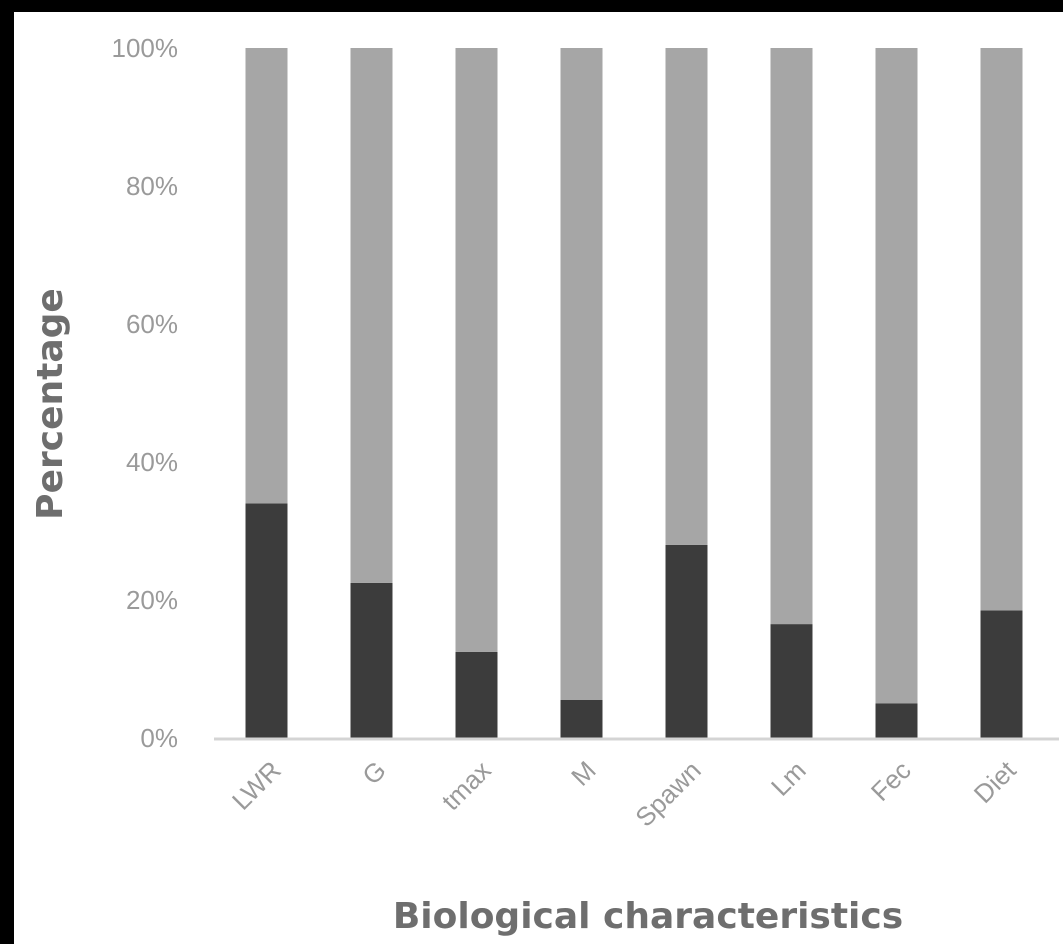  What do you see at coordinates (374, 773) in the screenshot?
I see `x-tick-label: G` at bounding box center [374, 773].